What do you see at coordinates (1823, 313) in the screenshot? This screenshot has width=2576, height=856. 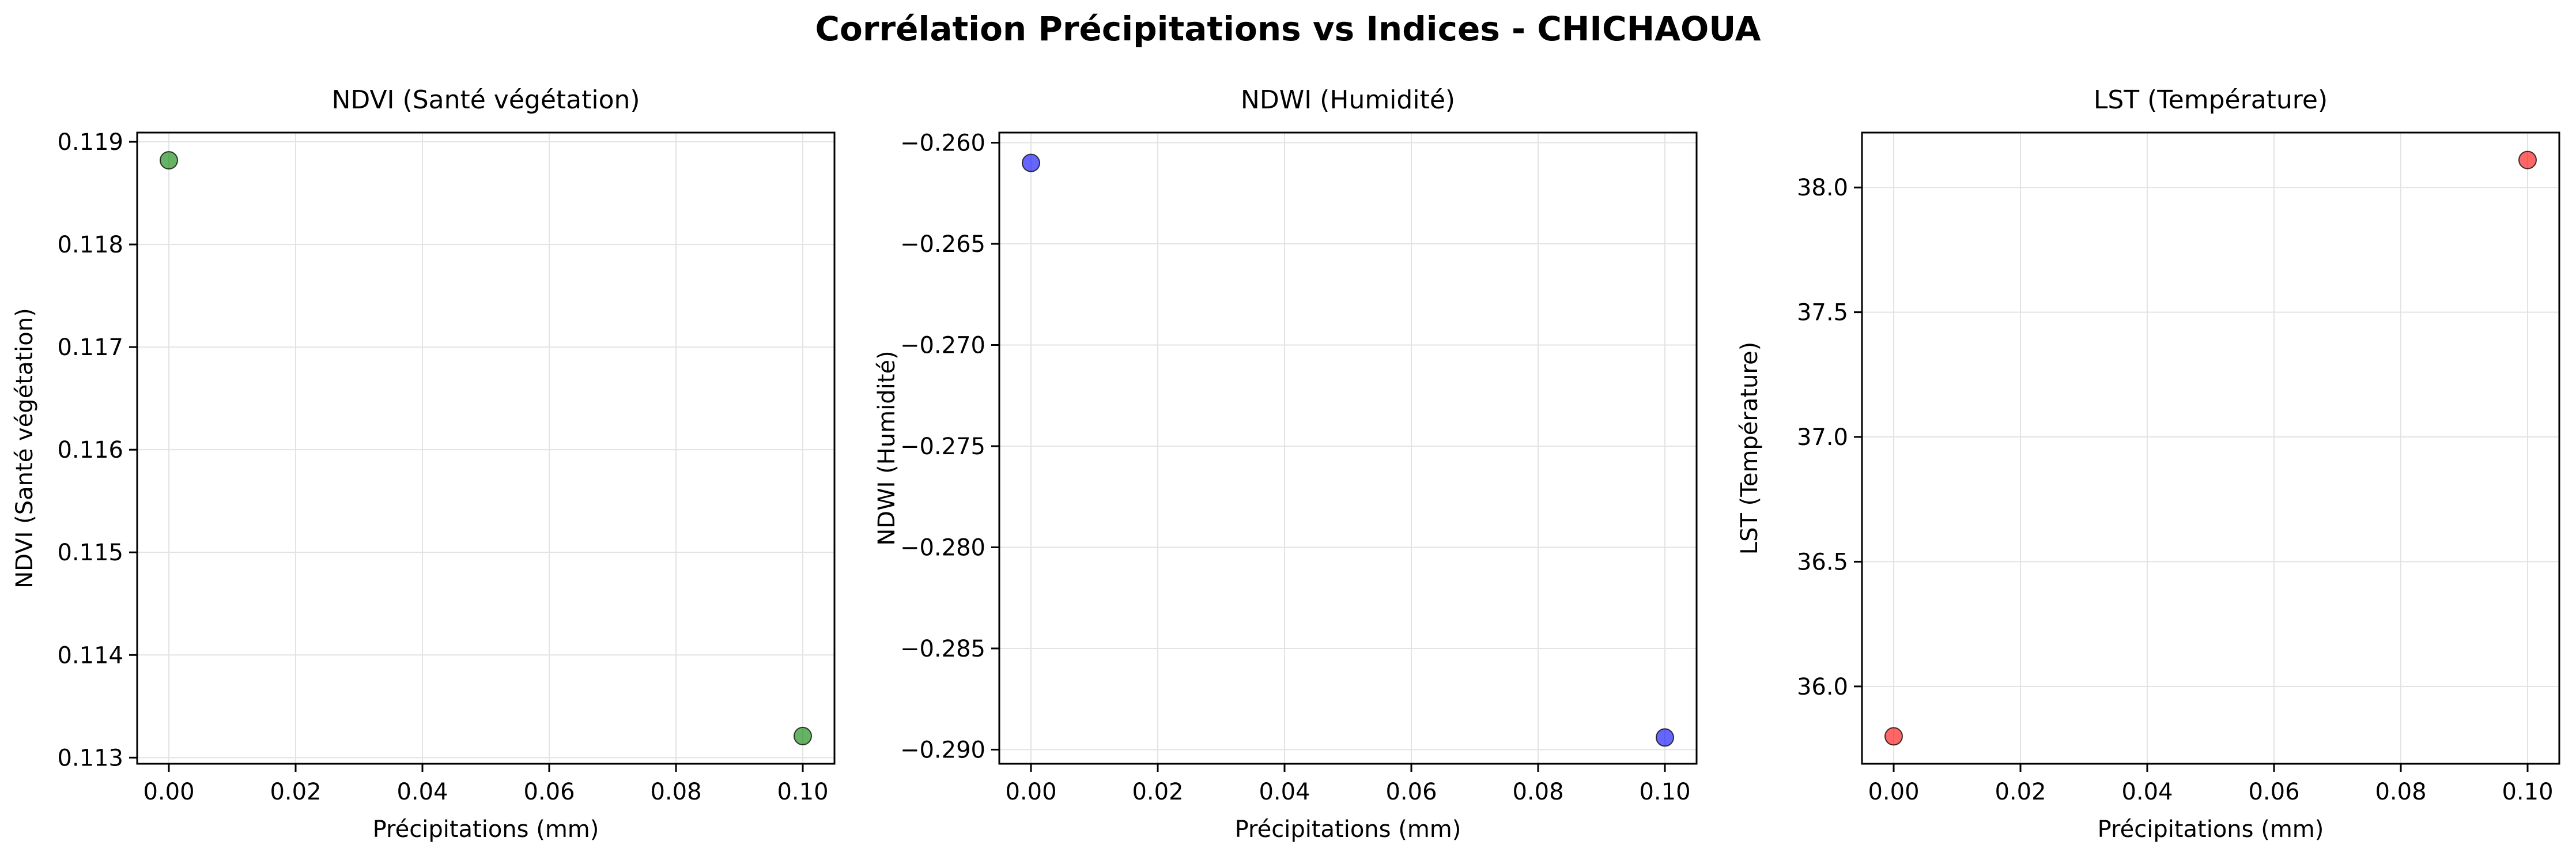 I see `y-tick-label: 37.5` at bounding box center [1823, 313].